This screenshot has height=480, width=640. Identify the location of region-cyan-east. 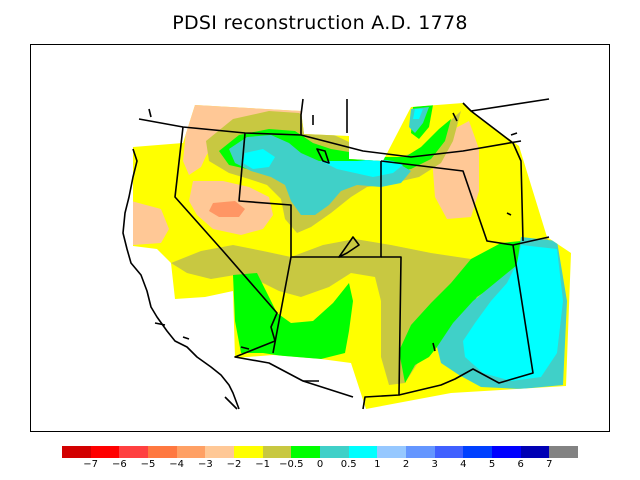
(513, 313).